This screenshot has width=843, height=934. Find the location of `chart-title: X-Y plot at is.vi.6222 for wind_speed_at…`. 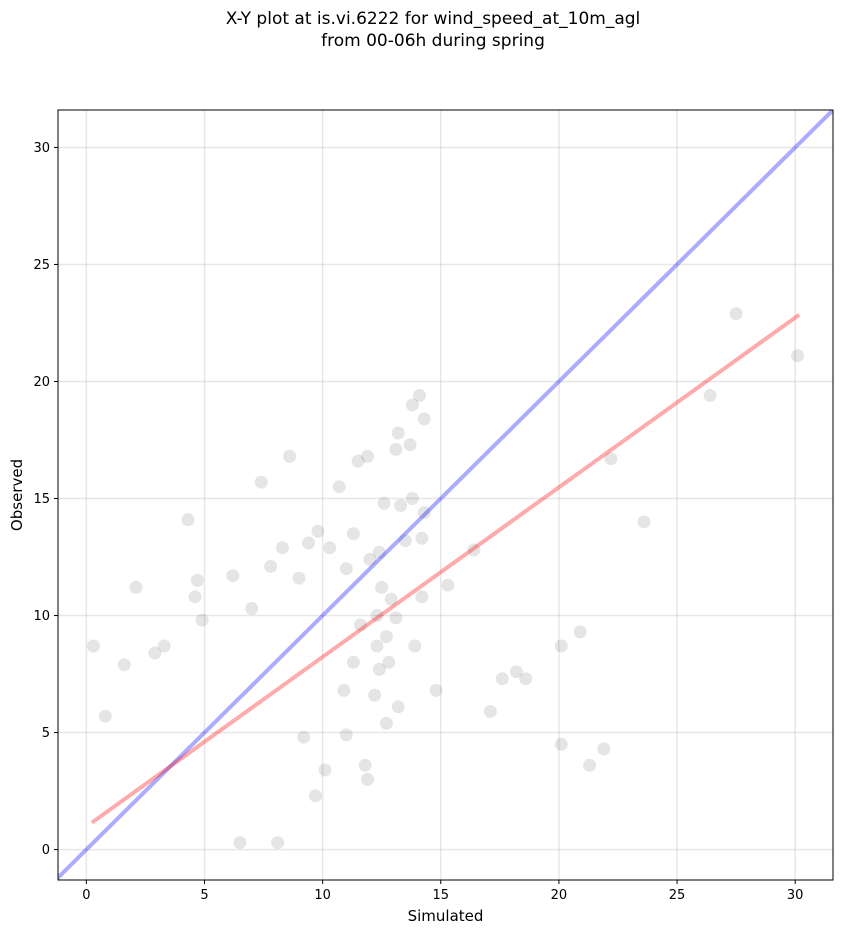

chart-title: X-Y plot at is.vi.6222 for wind_speed_at… is located at coordinates (421, 30).